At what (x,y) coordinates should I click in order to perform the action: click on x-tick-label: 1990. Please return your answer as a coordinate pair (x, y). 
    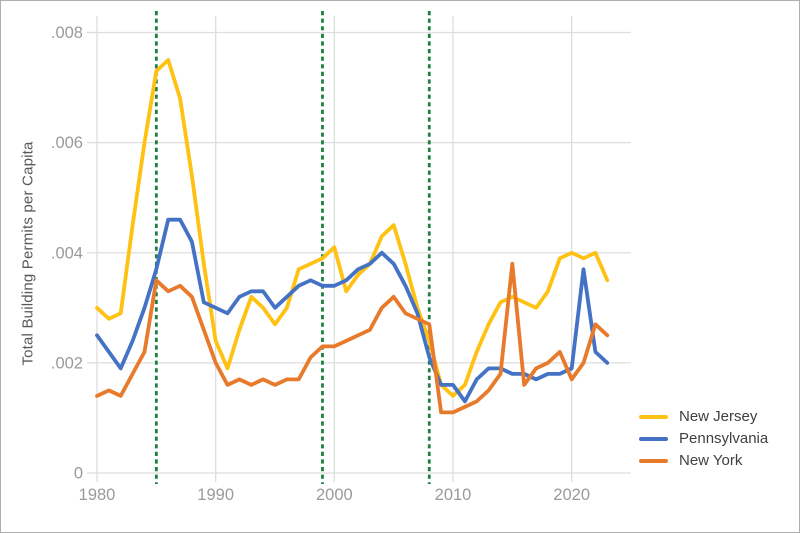
    Looking at the image, I should click on (215, 495).